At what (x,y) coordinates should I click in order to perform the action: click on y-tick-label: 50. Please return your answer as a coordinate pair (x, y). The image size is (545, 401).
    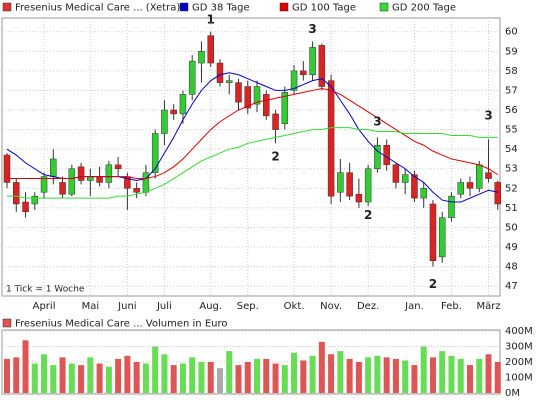
    Looking at the image, I should click on (511, 227).